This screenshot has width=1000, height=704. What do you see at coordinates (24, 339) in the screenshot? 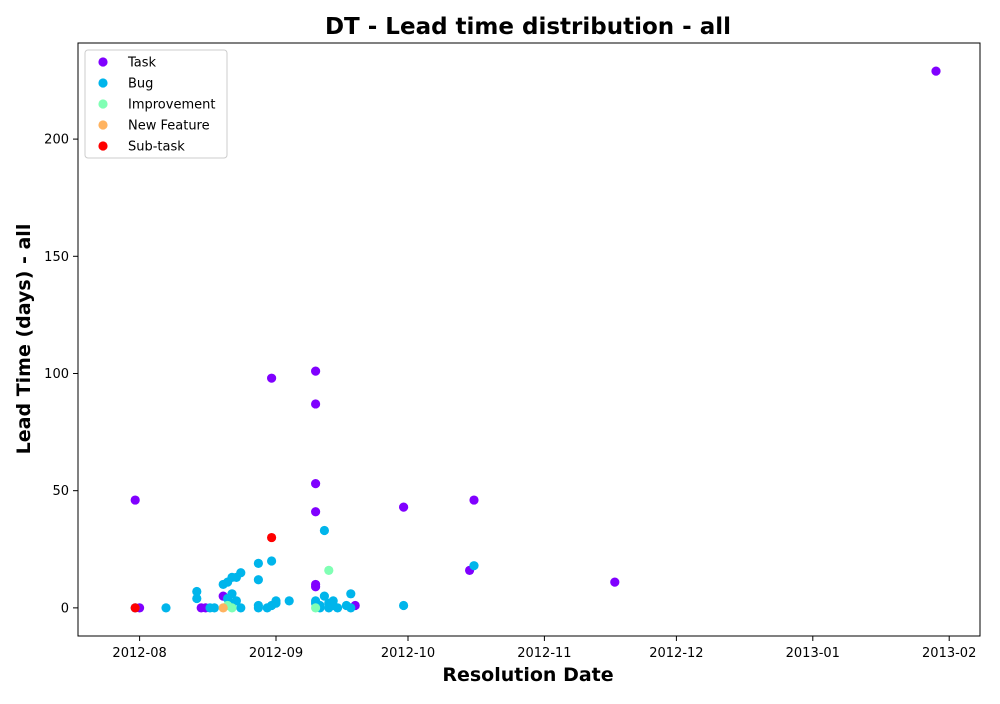
I see `y-axis-label: Lead Time (days) - all` at bounding box center [24, 339].